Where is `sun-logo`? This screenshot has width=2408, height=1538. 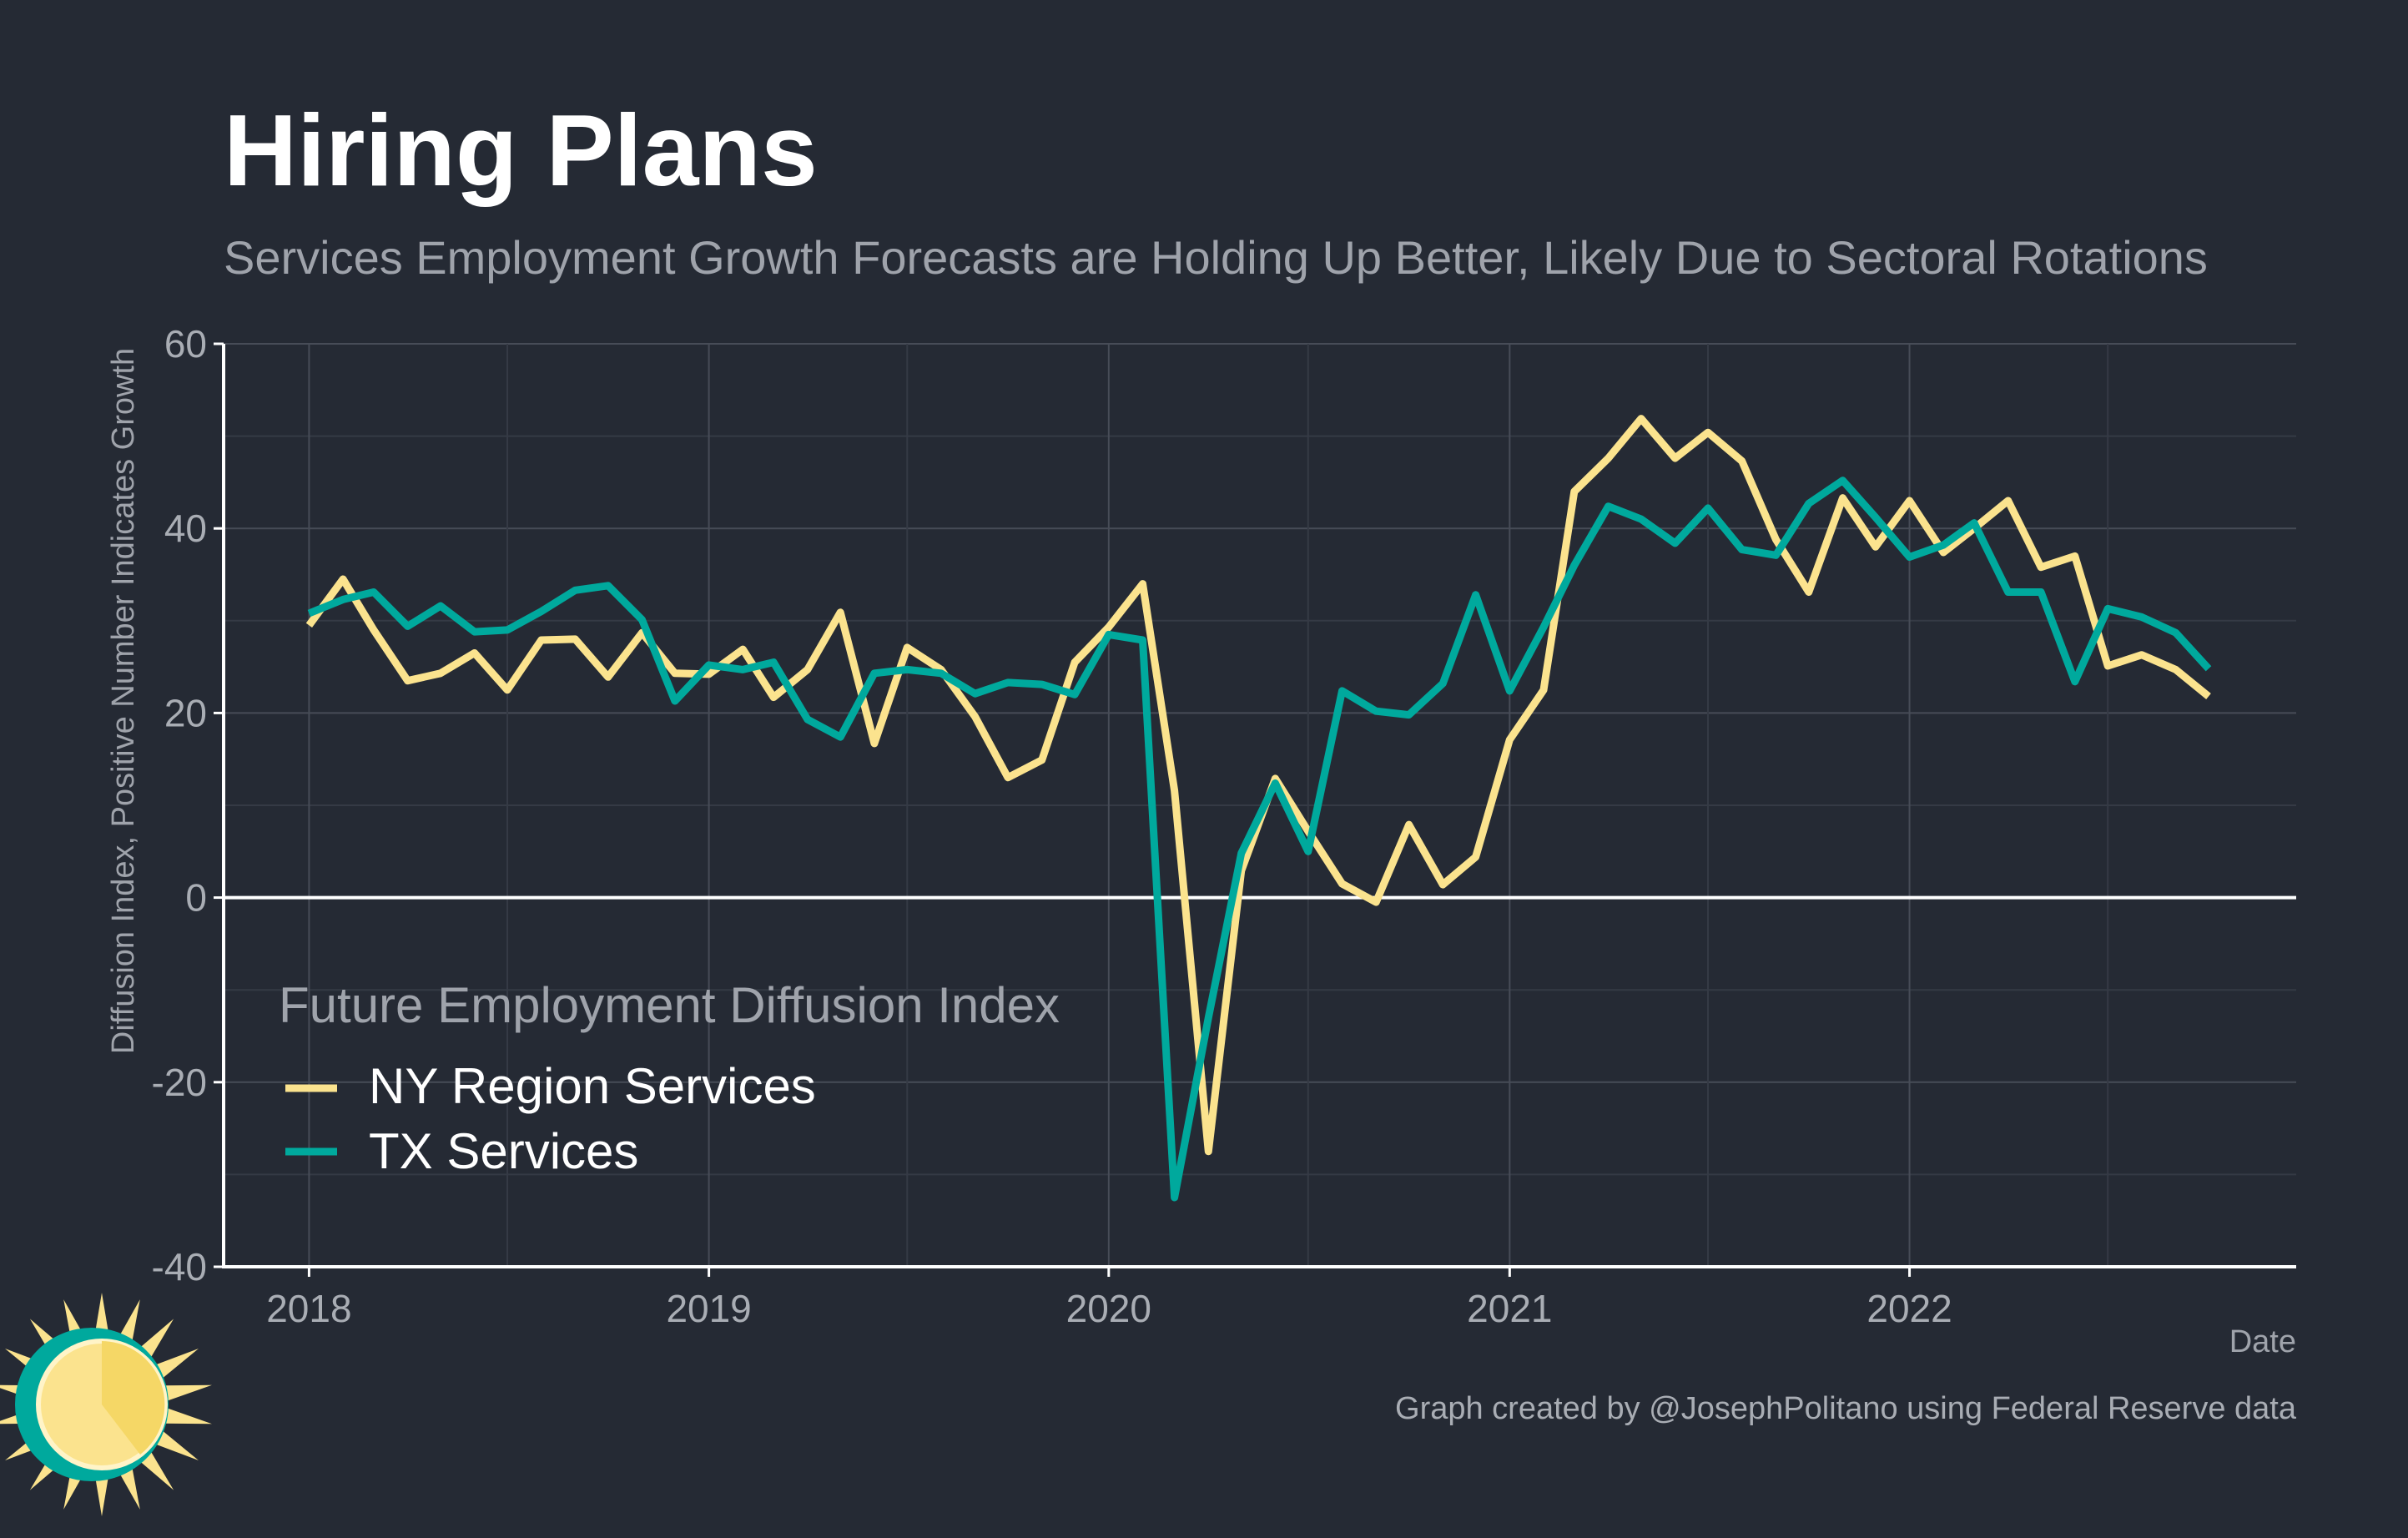
sun-logo is located at coordinates (106, 1404).